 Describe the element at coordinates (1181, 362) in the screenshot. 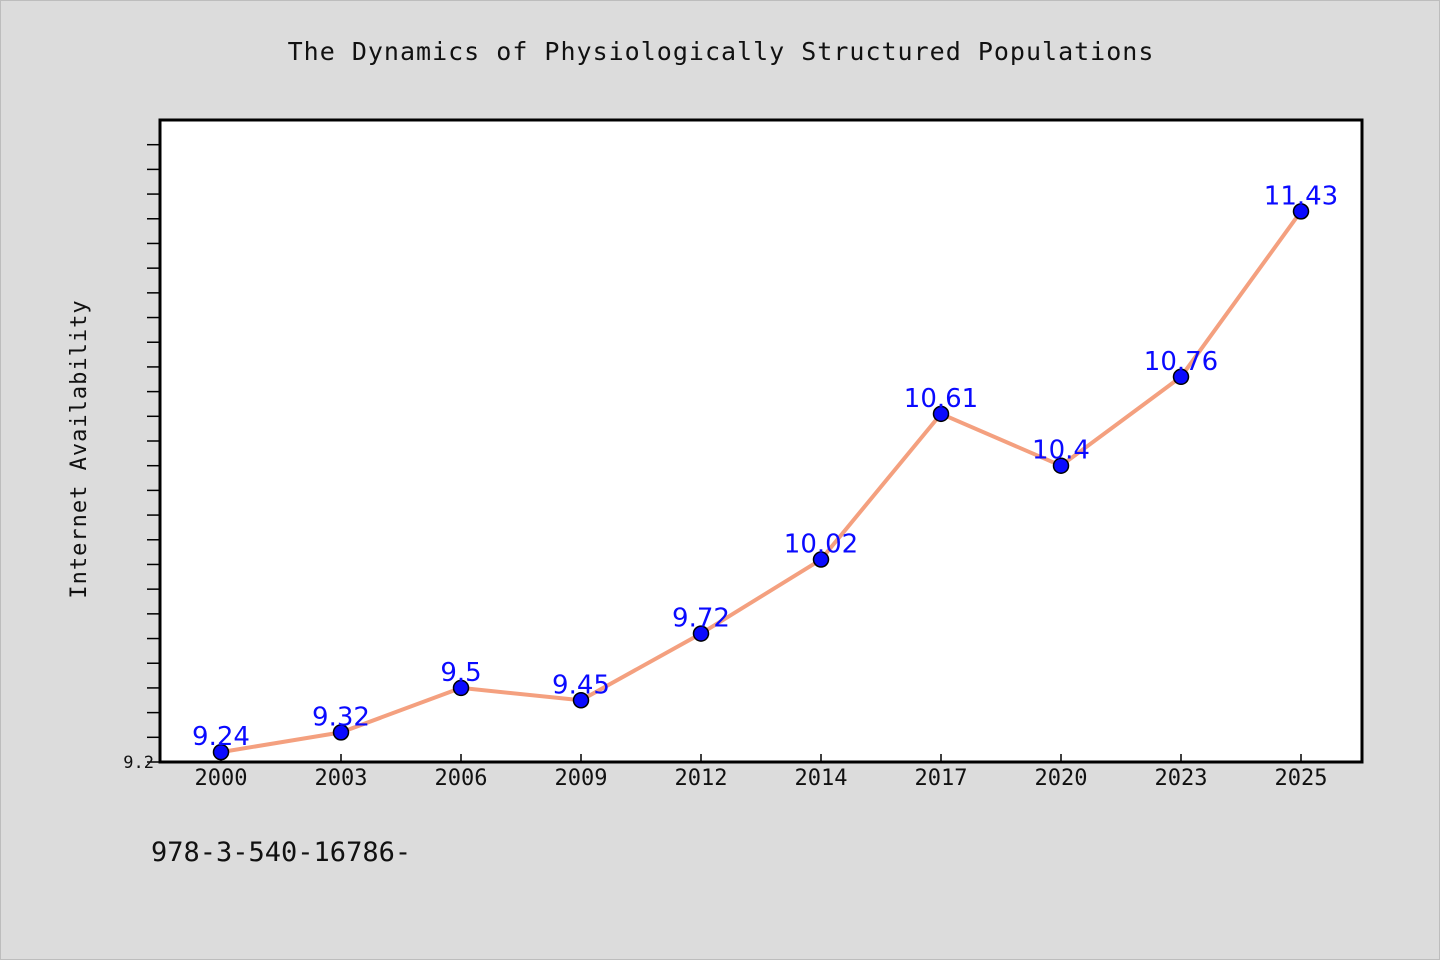

I see `data-point-label: 10.76` at that location.